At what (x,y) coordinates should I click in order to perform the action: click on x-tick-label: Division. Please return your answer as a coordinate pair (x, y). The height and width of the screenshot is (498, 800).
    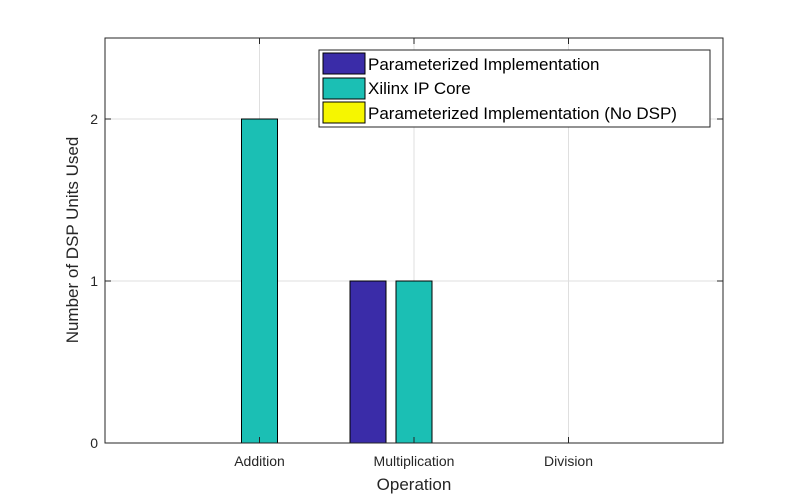
    Looking at the image, I should click on (568, 461).